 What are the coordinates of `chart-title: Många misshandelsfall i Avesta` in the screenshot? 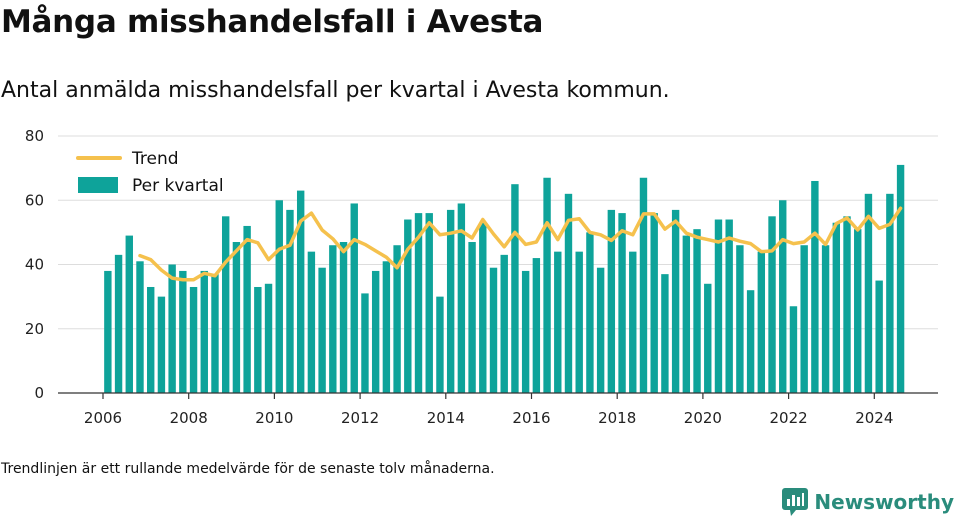 It's located at (272, 22).